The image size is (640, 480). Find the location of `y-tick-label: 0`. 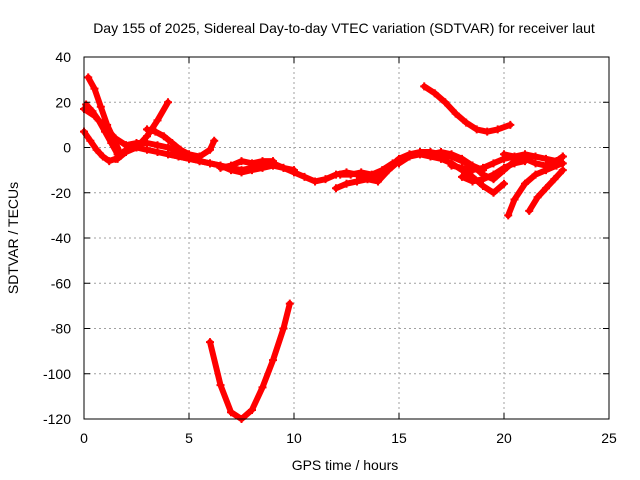

y-tick-label: 0 is located at coordinates (67, 148).